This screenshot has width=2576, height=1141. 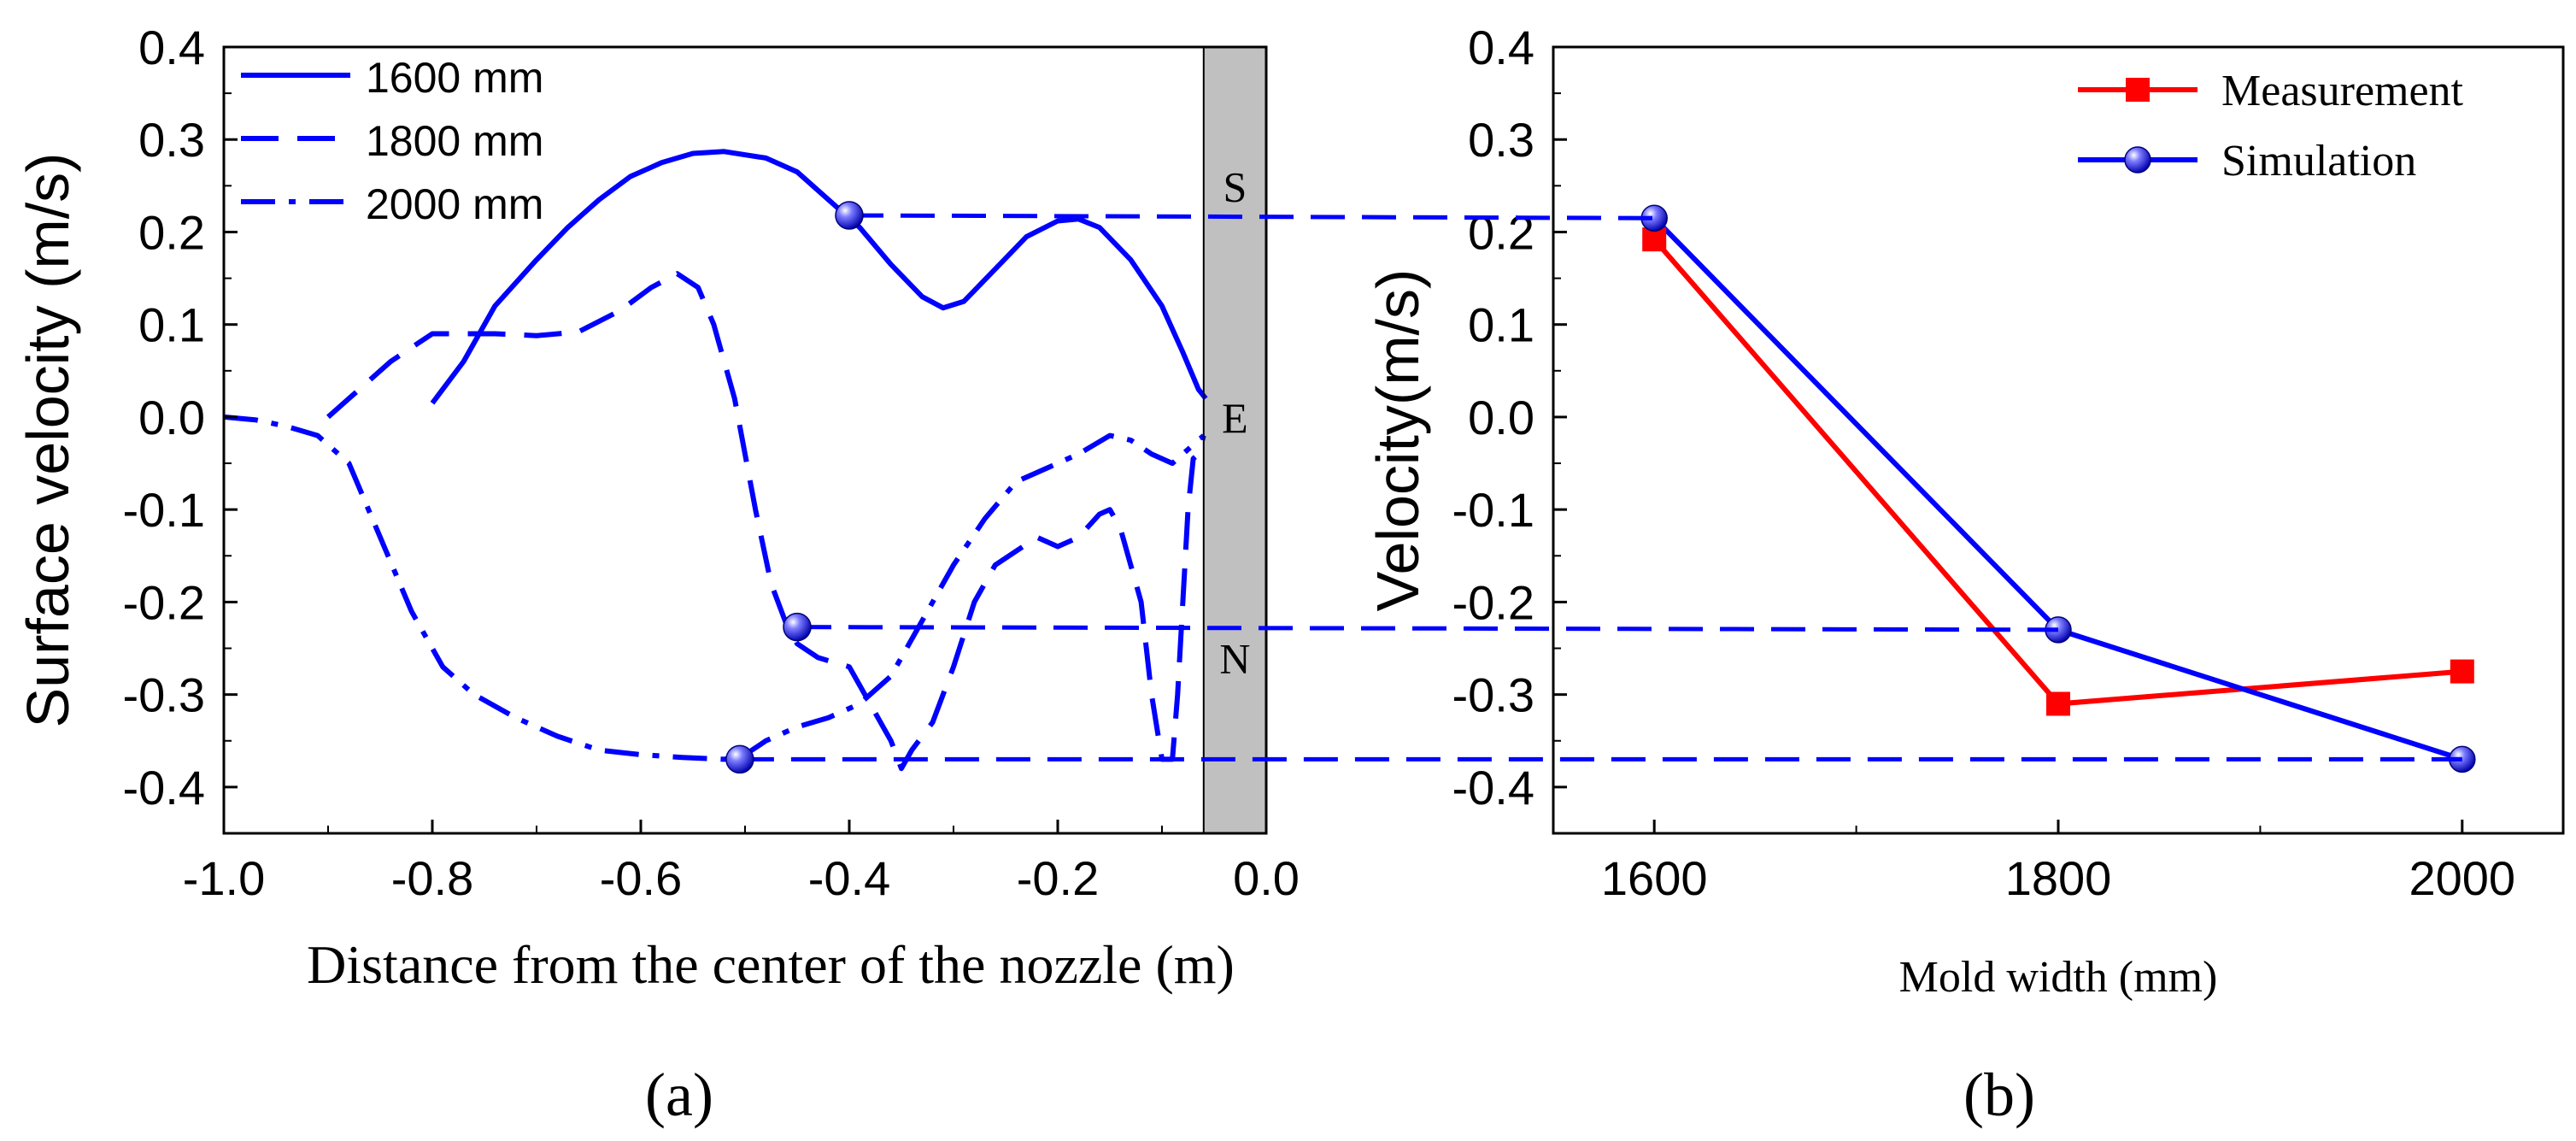 I want to click on nozzle-band-labels: S E N, so click(x=1234, y=422).